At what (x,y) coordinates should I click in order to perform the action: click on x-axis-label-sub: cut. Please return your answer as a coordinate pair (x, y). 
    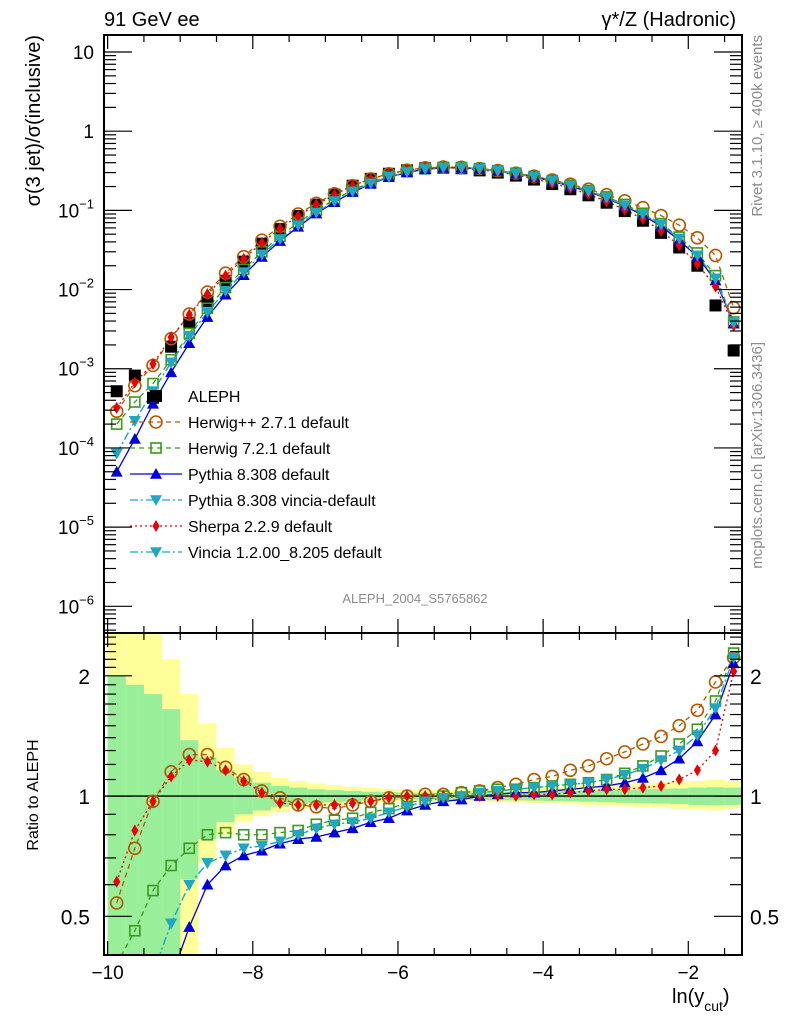
    Looking at the image, I should click on (713, 1006).